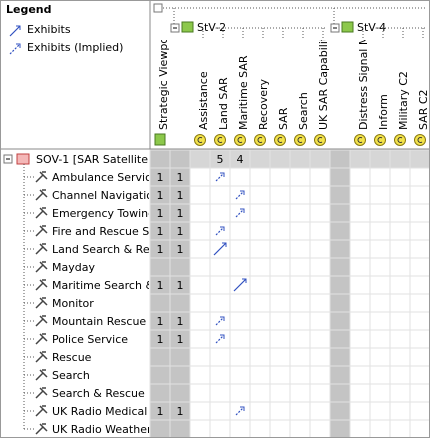 This screenshot has height=438, width=430. Describe the element at coordinates (240, 159) in the screenshot. I see `cell-value: 4` at that location.